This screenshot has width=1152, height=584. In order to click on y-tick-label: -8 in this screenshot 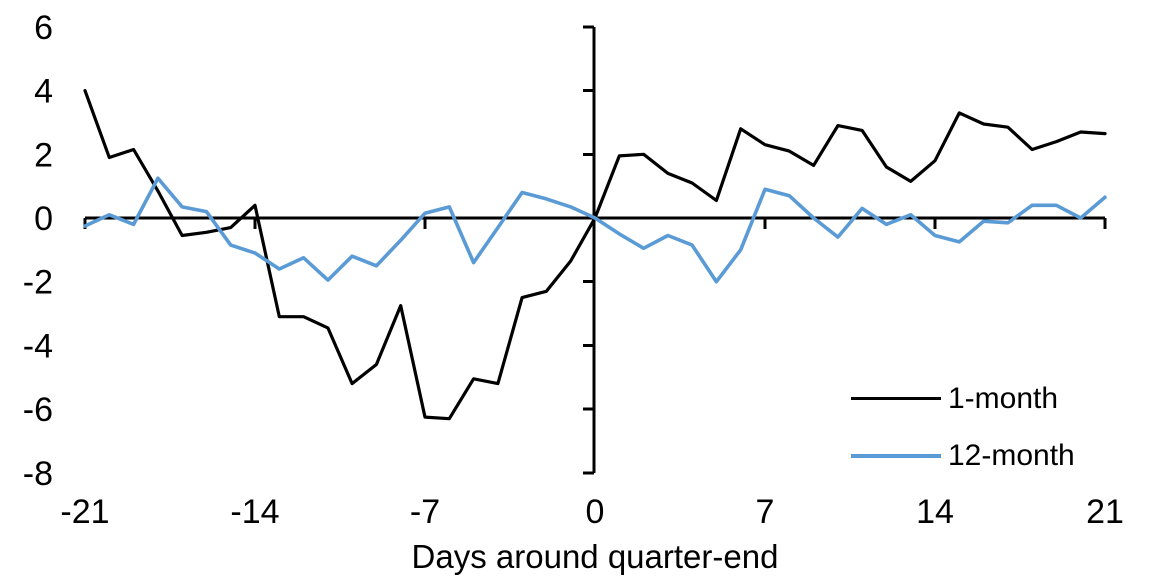, I will do `click(38, 474)`.